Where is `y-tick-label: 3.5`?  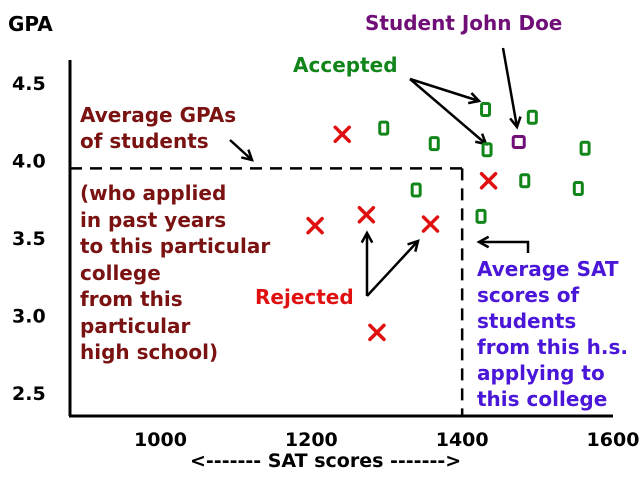
y-tick-label: 3.5 is located at coordinates (29, 239).